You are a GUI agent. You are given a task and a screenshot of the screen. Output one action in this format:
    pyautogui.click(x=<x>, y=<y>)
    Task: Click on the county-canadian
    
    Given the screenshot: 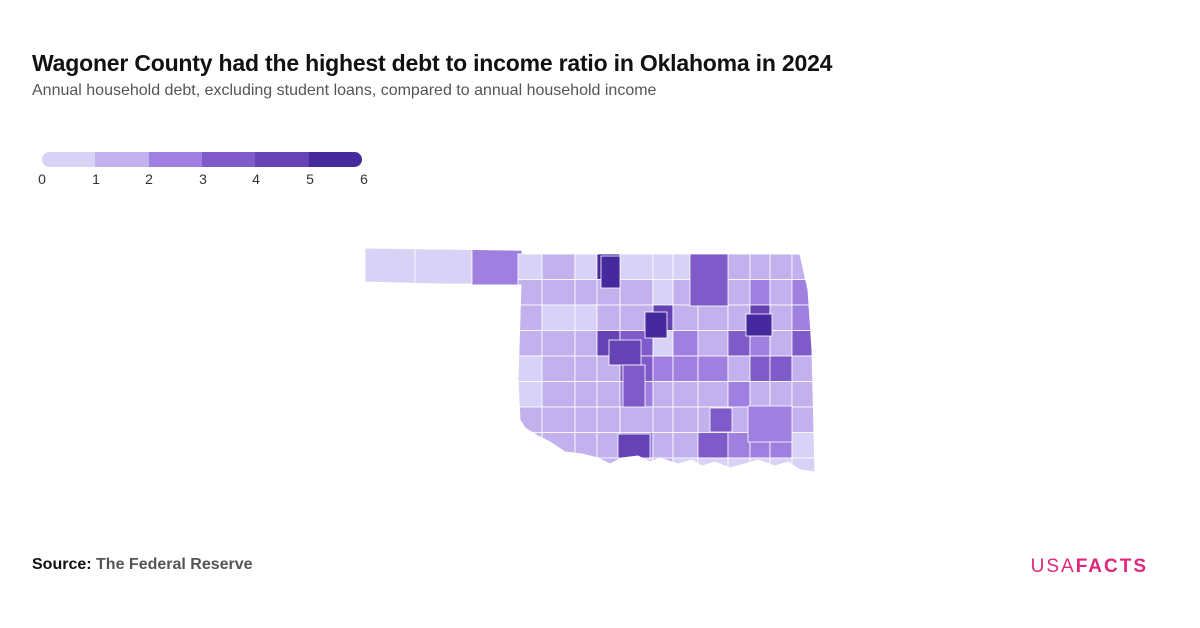 What is the action you would take?
    pyautogui.click(x=625, y=352)
    